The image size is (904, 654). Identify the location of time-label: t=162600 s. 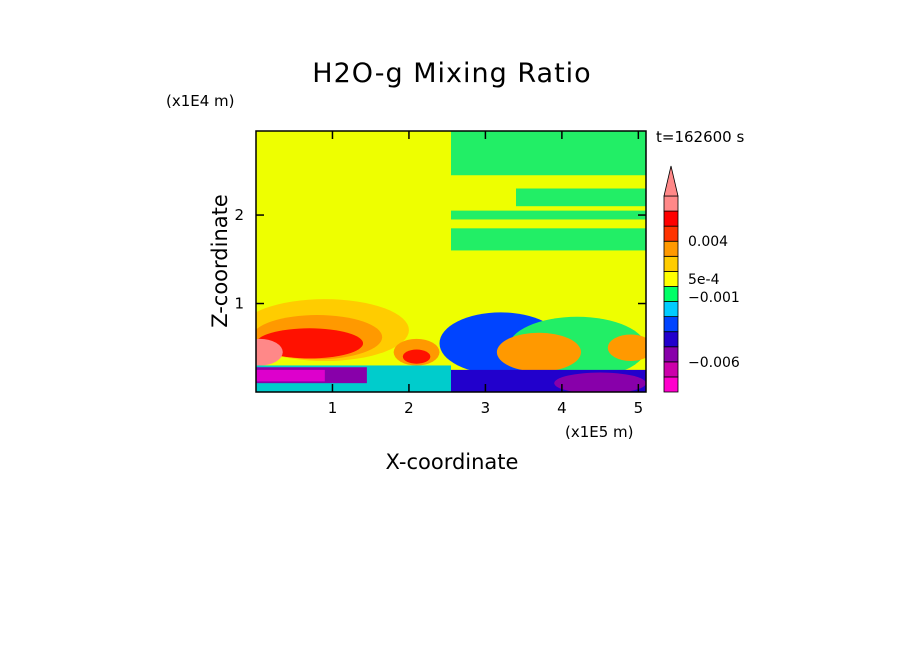
(700, 137).